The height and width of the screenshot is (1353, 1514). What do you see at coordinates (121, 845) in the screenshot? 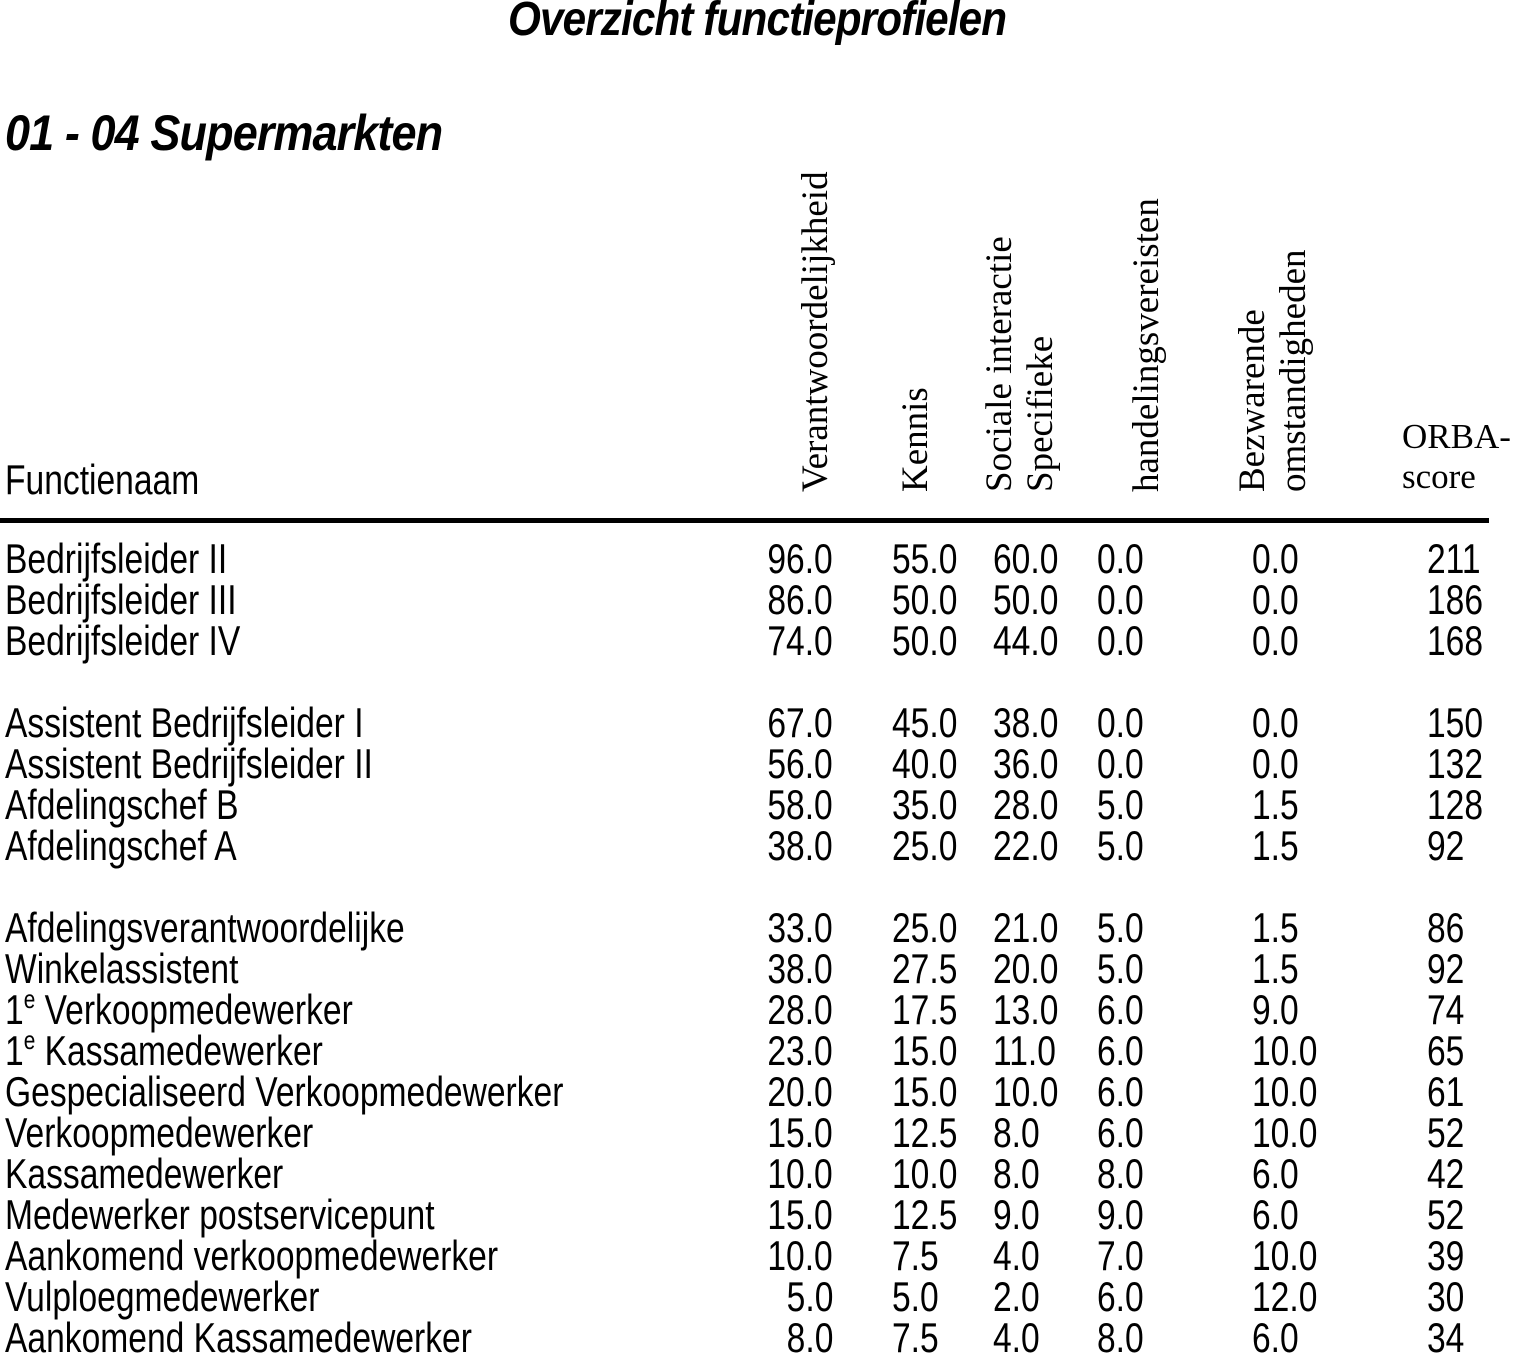
I see `functienaam-text: Afdelingschef A` at bounding box center [121, 845].